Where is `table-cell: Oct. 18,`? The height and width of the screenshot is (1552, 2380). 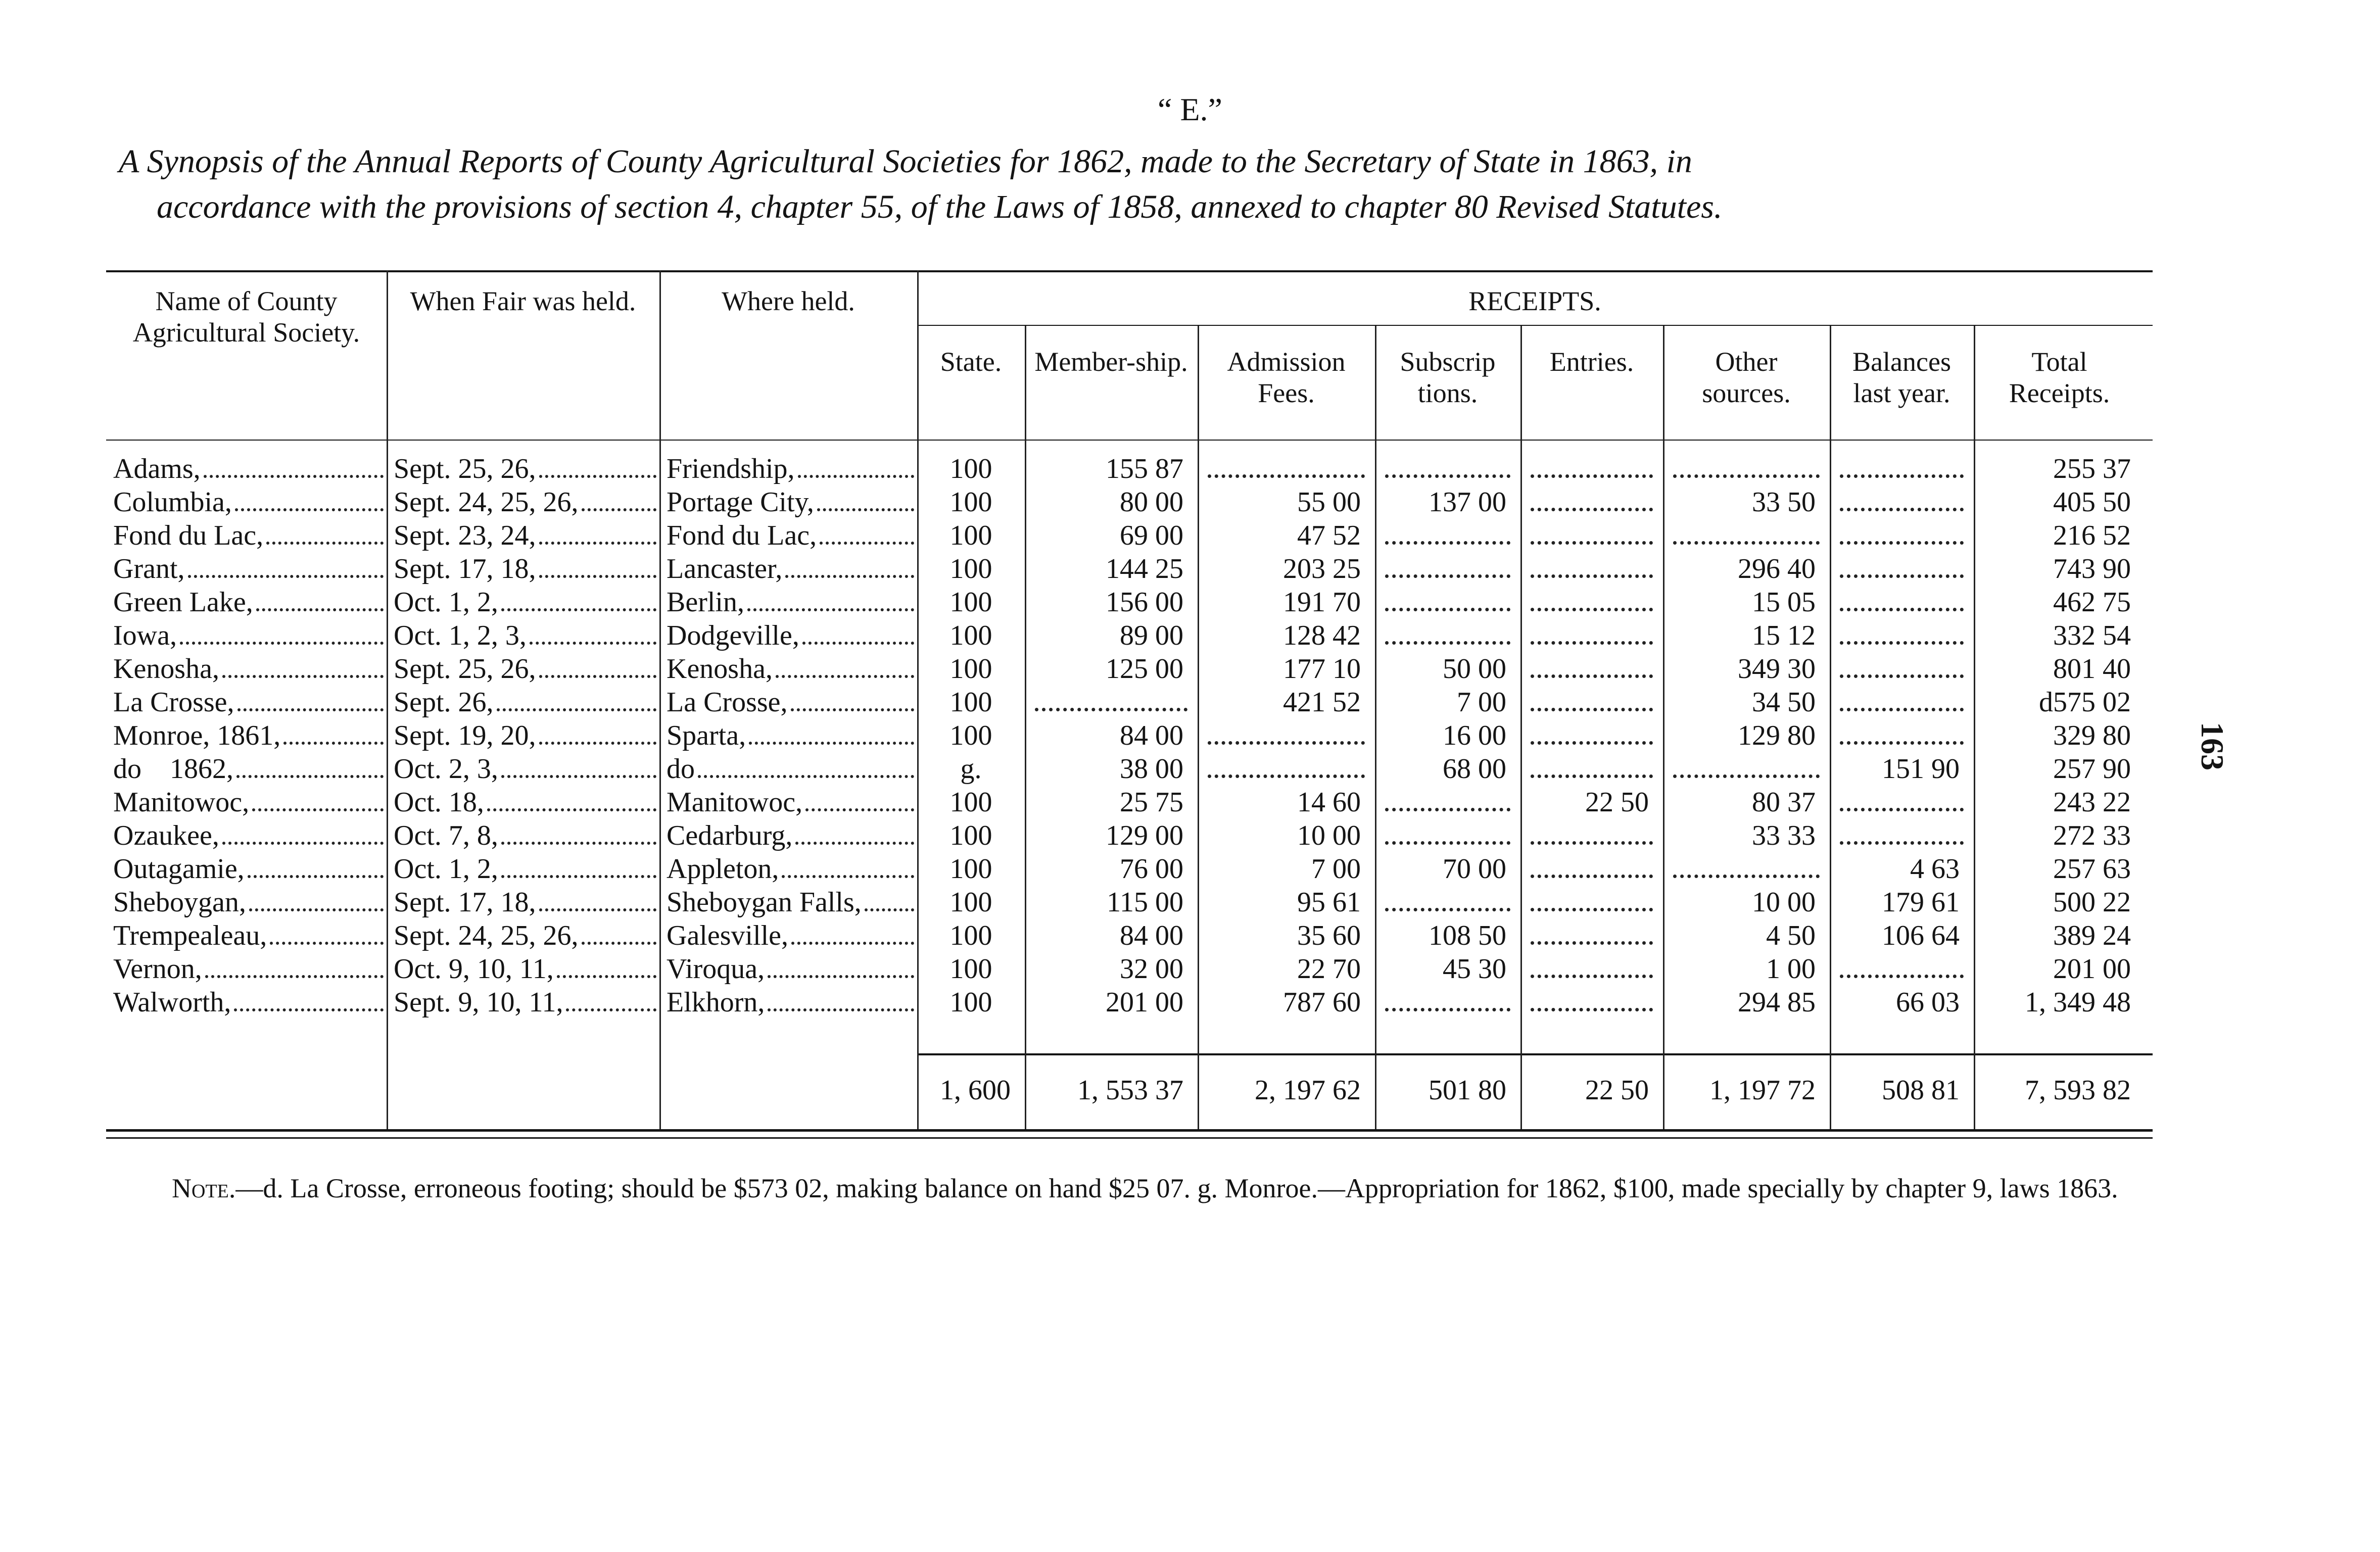
table-cell: Oct. 18, is located at coordinates (523, 803).